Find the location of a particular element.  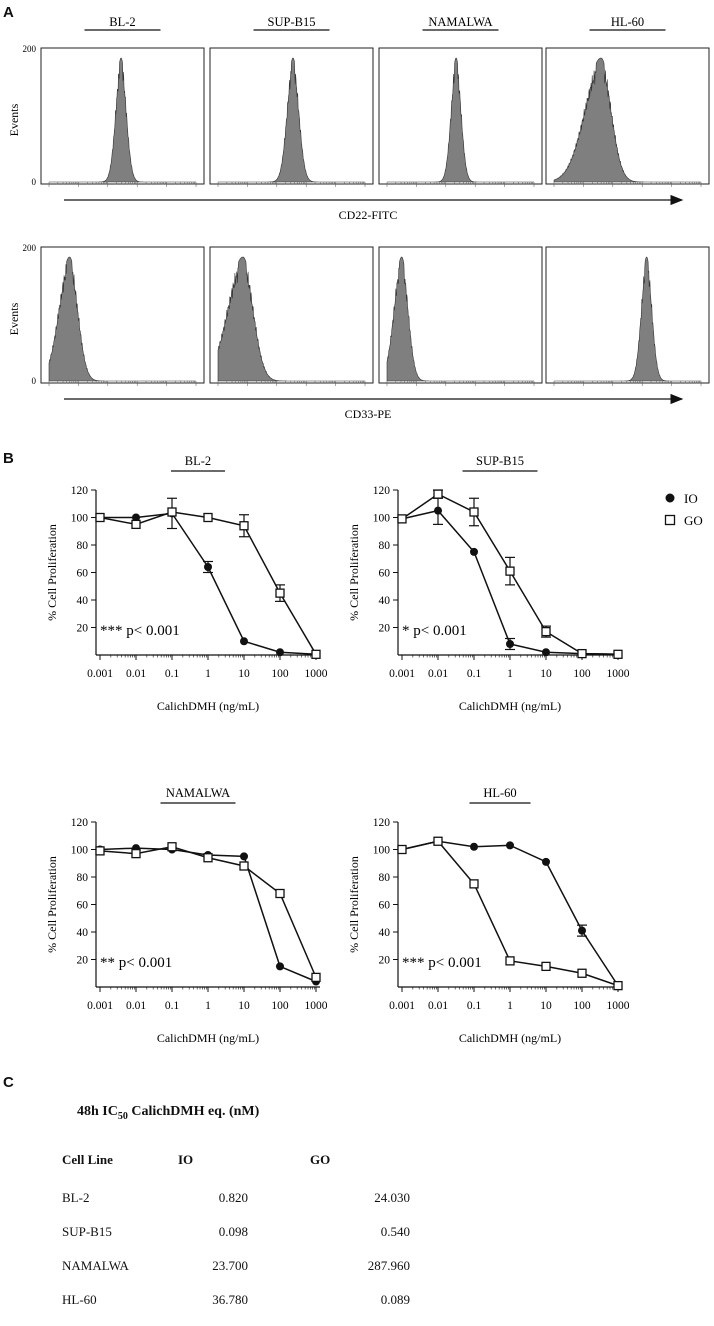

ic50-title-suffix: CalichDMH eq. (nM) is located at coordinates (193, 1111).